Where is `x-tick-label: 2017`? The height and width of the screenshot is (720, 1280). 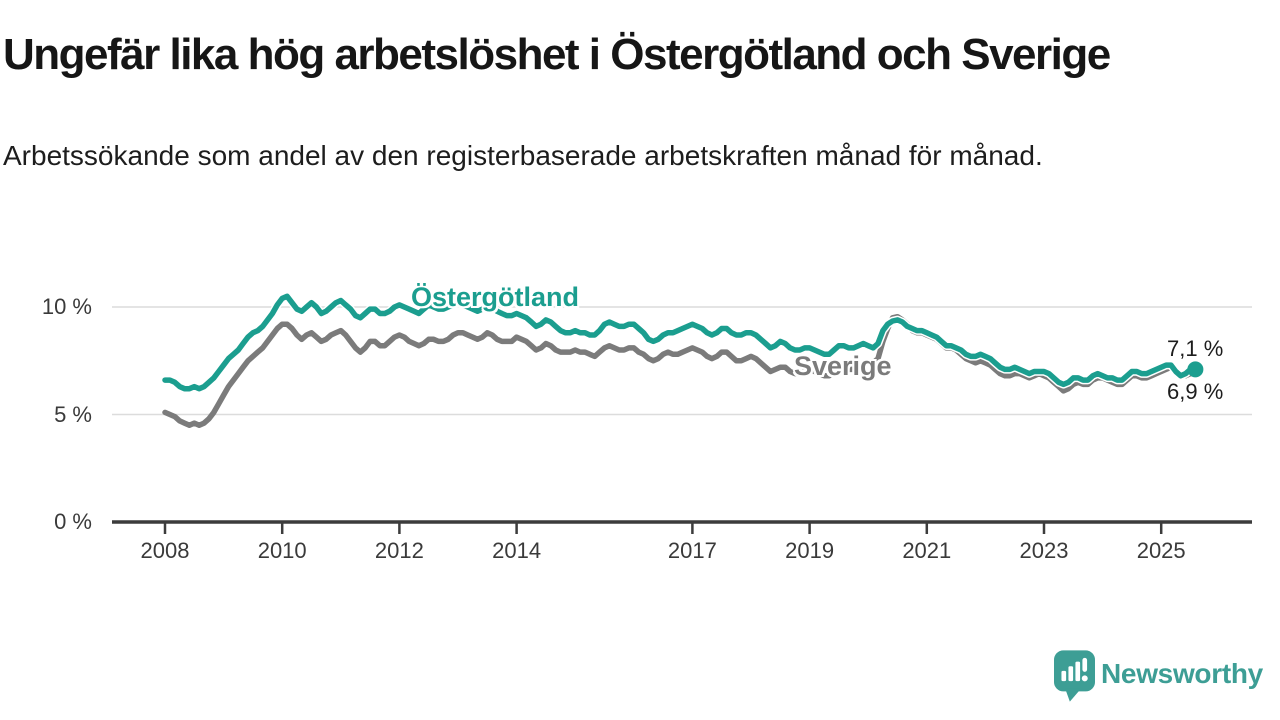
x-tick-label: 2017 is located at coordinates (692, 550).